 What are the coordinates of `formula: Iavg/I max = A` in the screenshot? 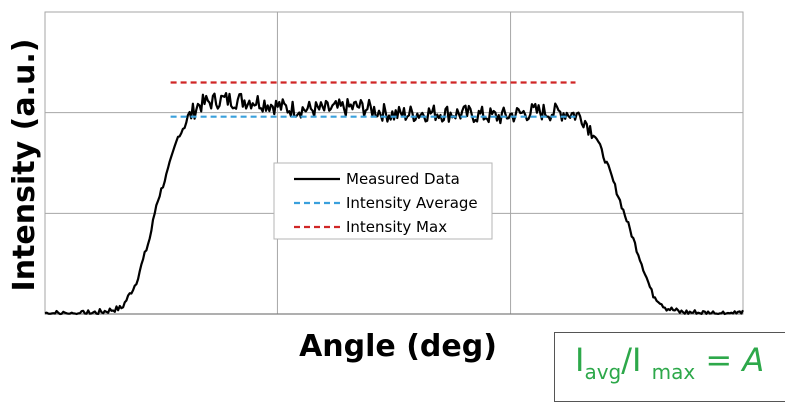 It's located at (669, 362).